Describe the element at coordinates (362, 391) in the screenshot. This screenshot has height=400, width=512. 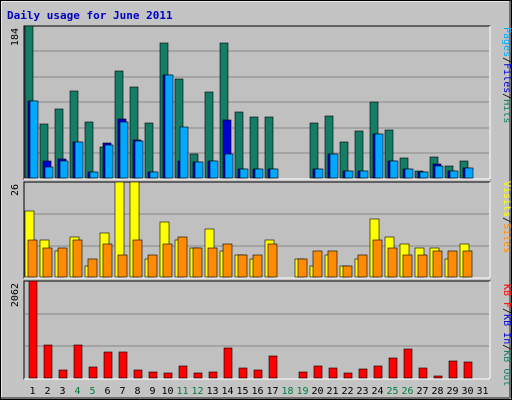
I see `x-tick-label: 23` at that location.